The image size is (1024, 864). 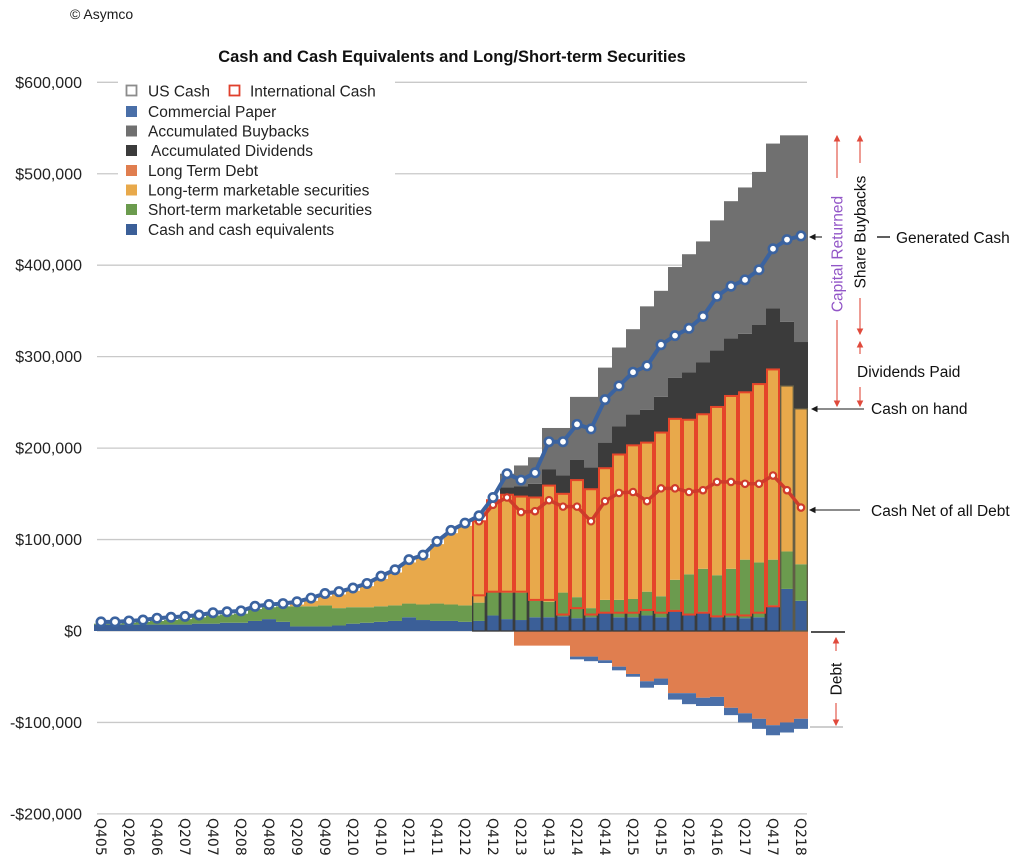 What do you see at coordinates (837, 678) in the screenshot?
I see `debt-annotation: Debt` at bounding box center [837, 678].